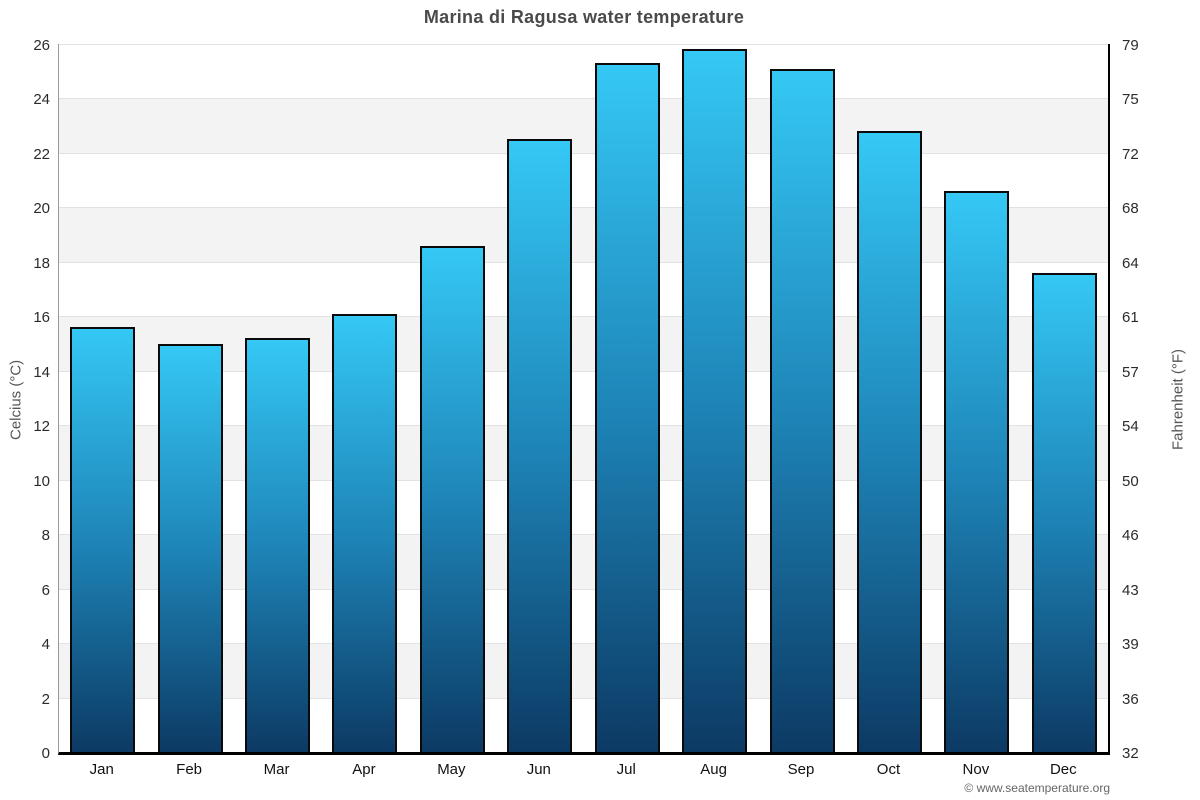 This screenshot has height=800, width=1200. What do you see at coordinates (41, 154) in the screenshot?
I see `ytick-celsius: 22` at bounding box center [41, 154].